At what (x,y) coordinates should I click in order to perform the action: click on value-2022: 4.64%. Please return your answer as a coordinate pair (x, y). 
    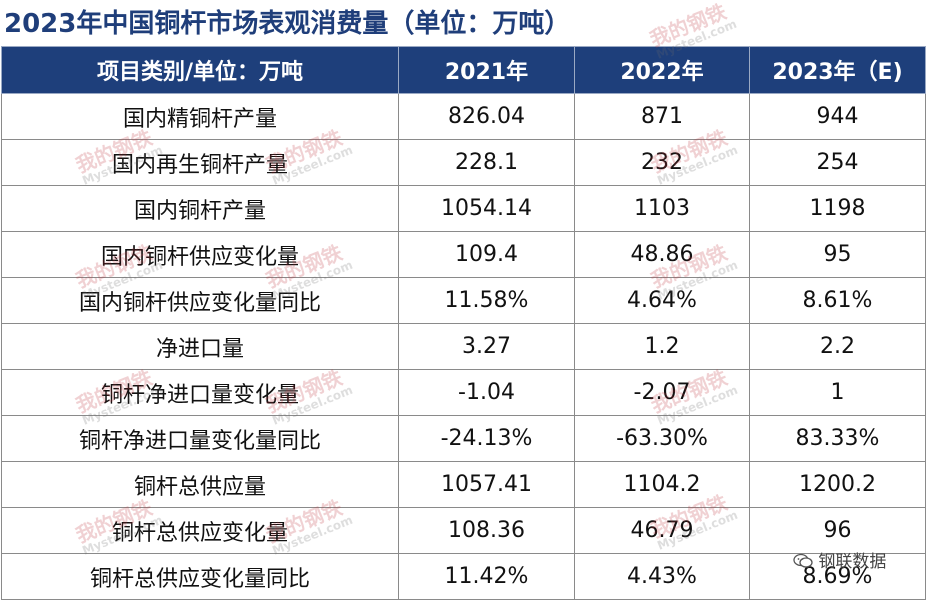
    Looking at the image, I should click on (662, 300).